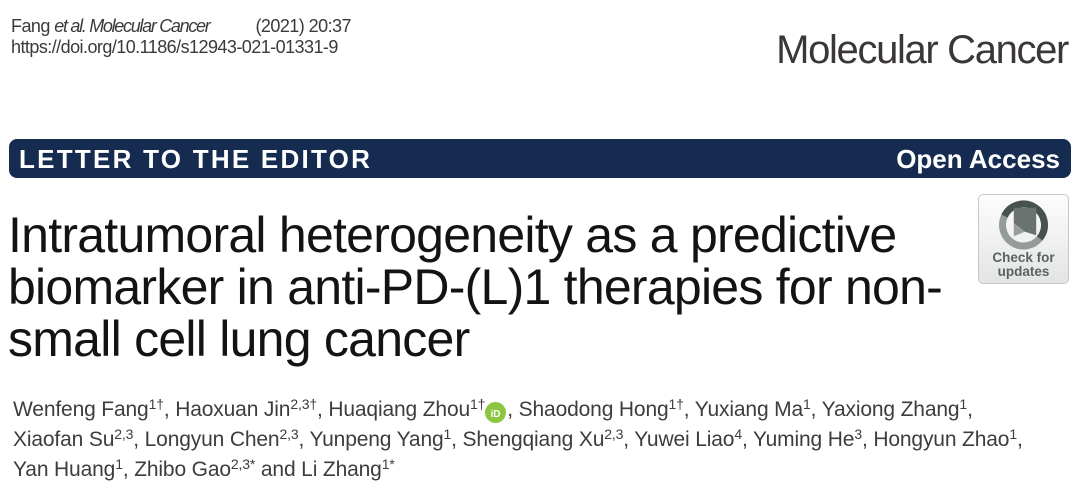 This screenshot has width=1080, height=500. I want to click on svg-text: iD, so click(496, 414).